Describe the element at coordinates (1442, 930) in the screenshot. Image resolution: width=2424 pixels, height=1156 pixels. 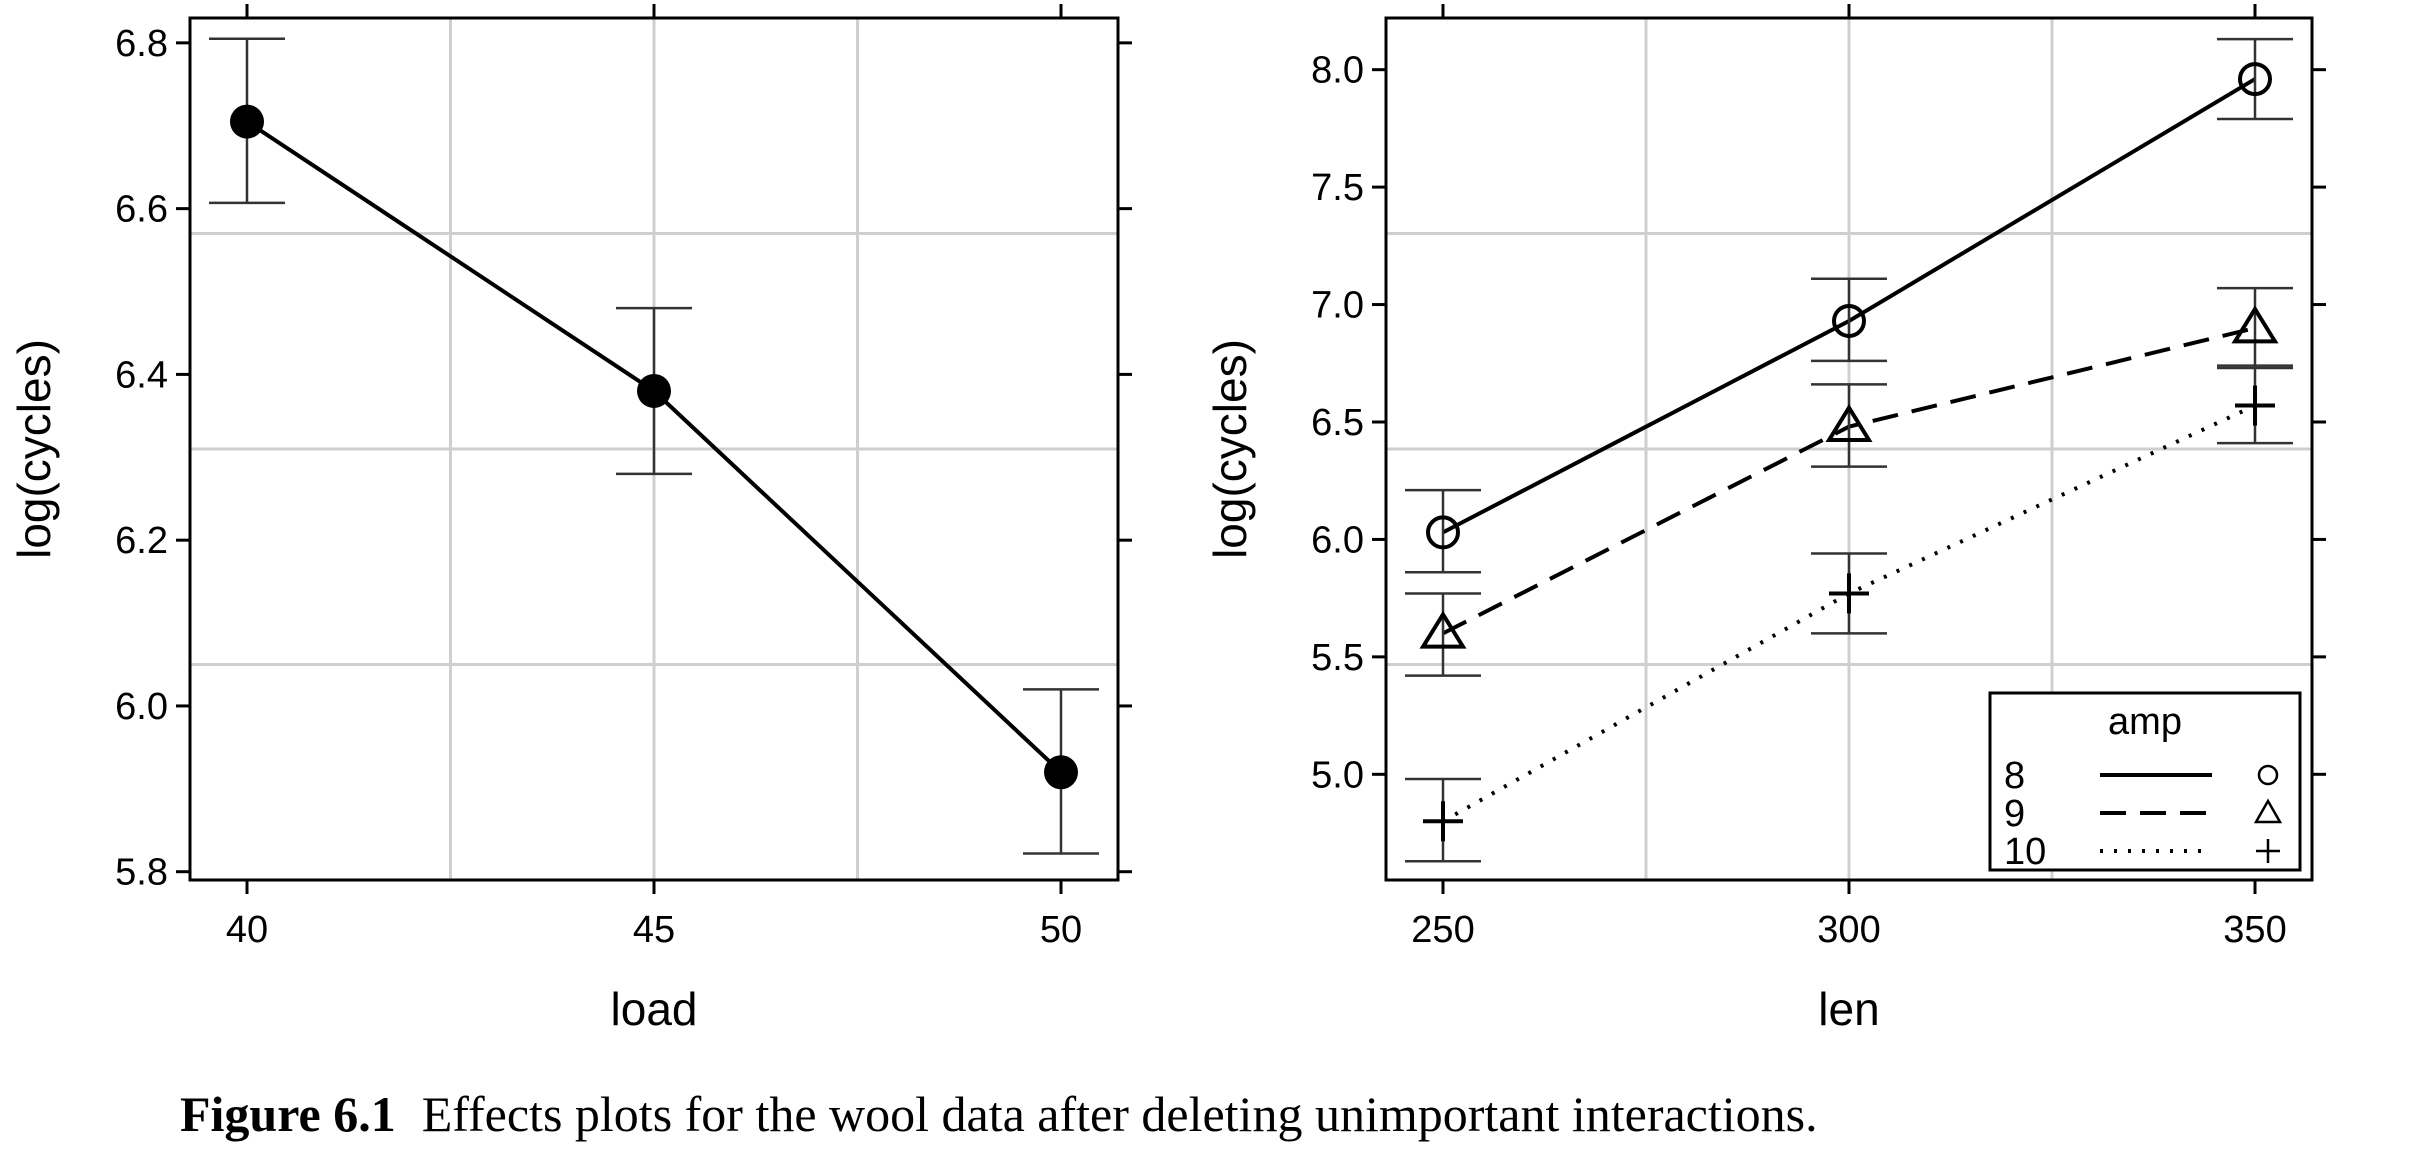
I see `x-tick-label: 250` at that location.